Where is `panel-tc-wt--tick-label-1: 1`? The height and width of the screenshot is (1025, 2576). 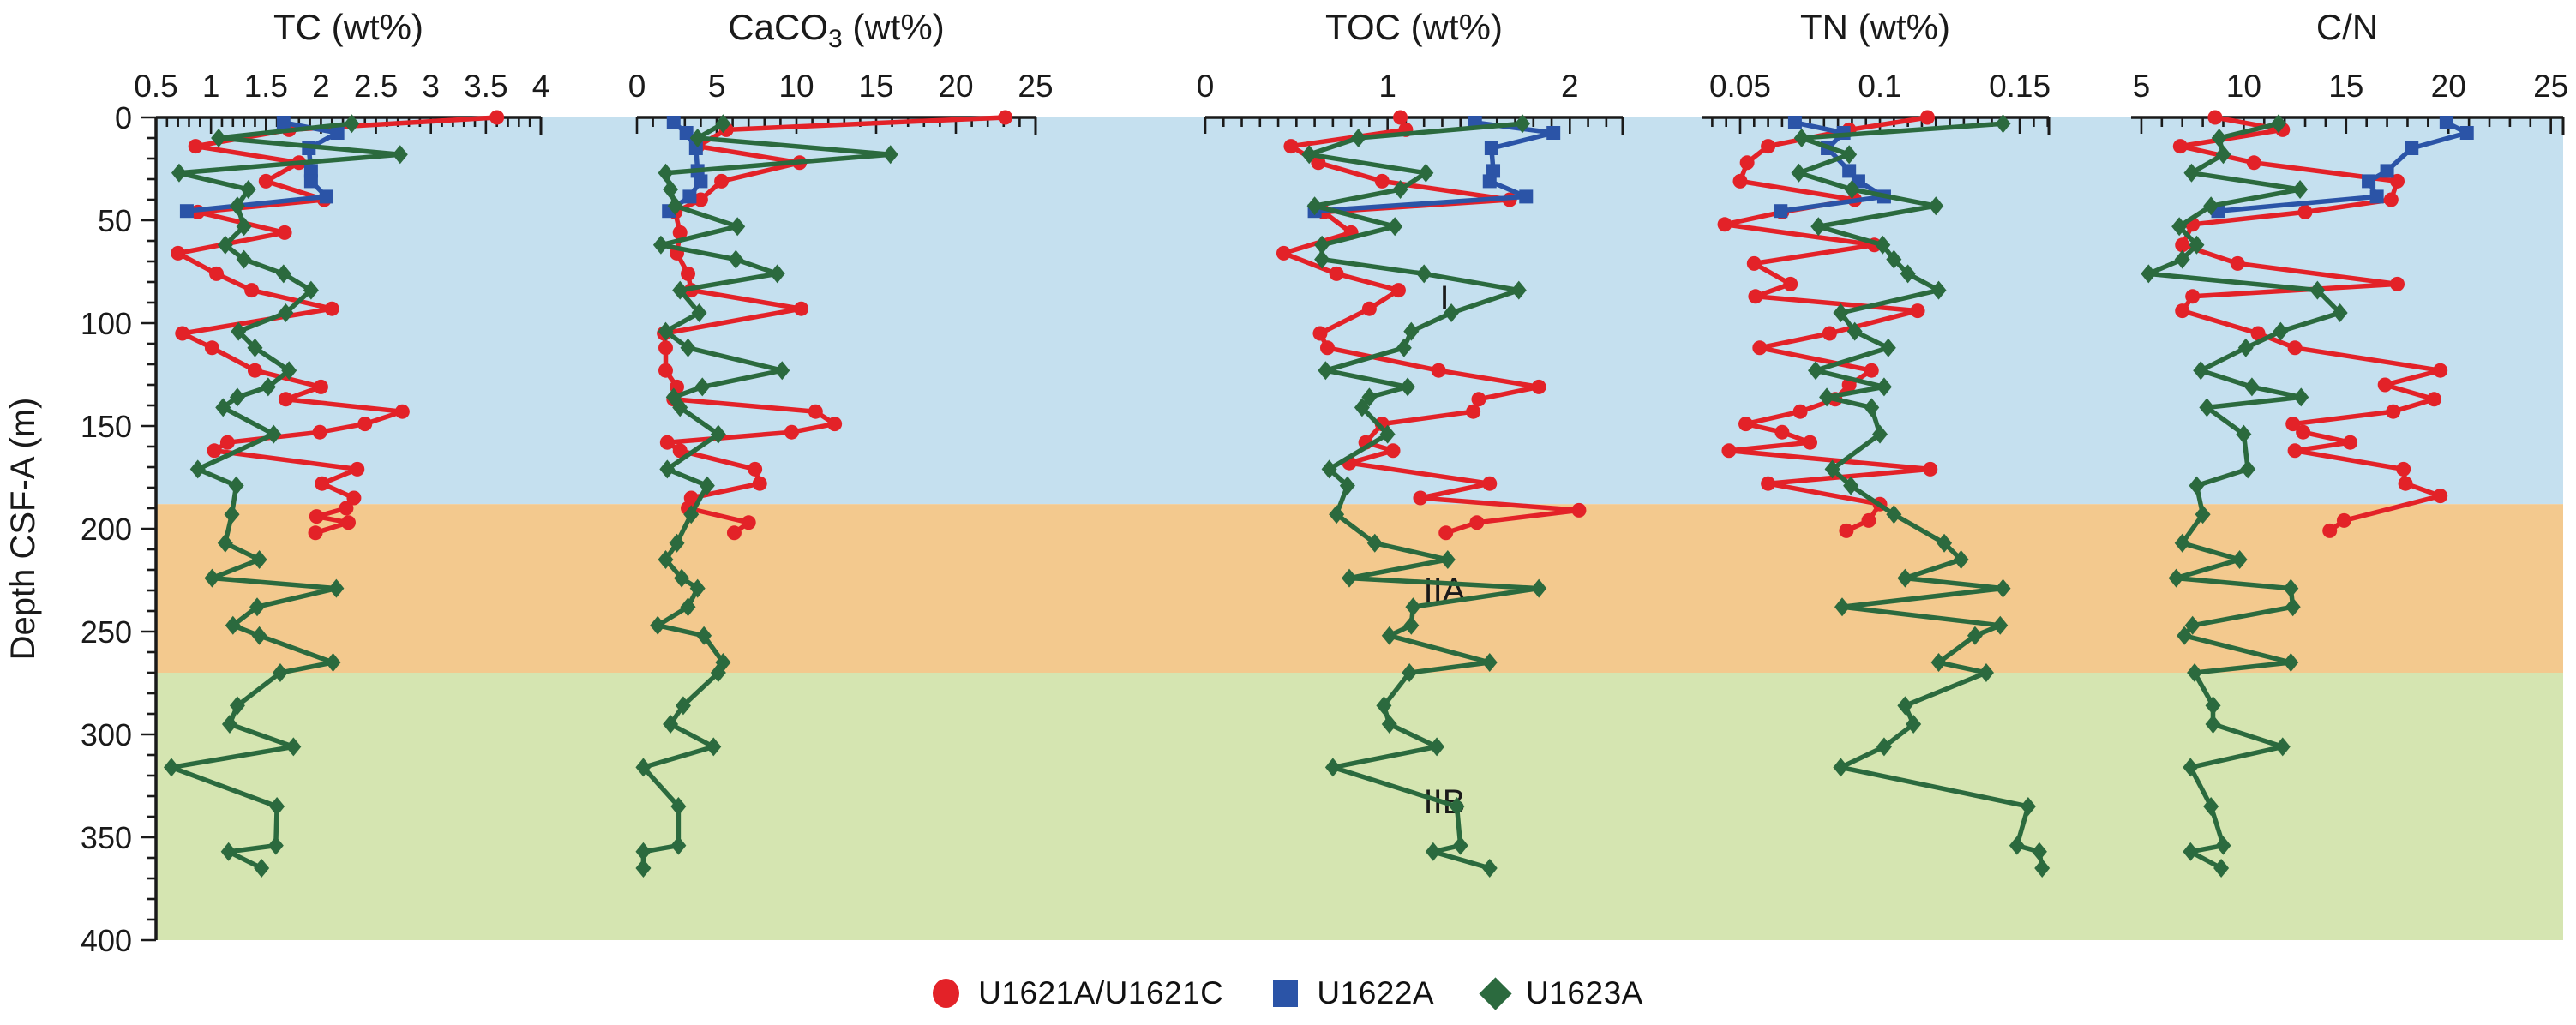
panel-tc-wt--tick-label-1: 1 is located at coordinates (211, 86).